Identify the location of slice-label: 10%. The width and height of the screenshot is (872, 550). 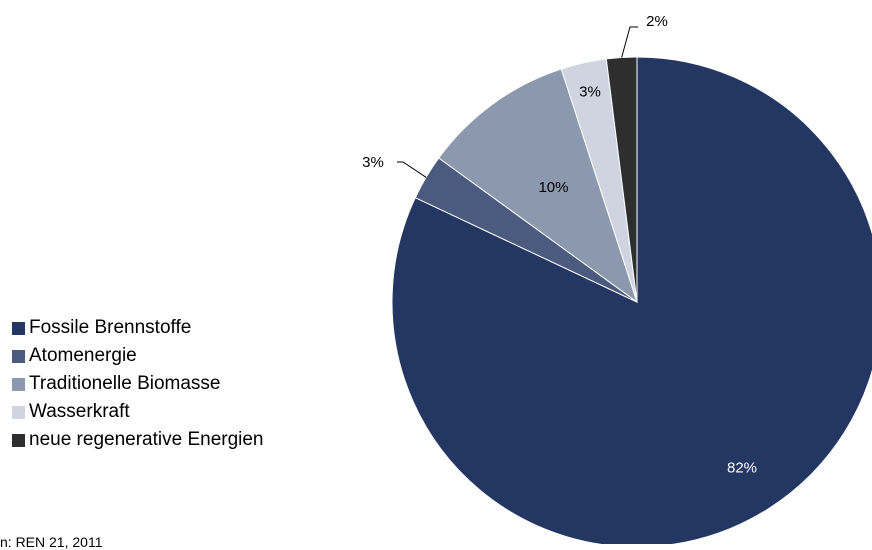
(553, 187).